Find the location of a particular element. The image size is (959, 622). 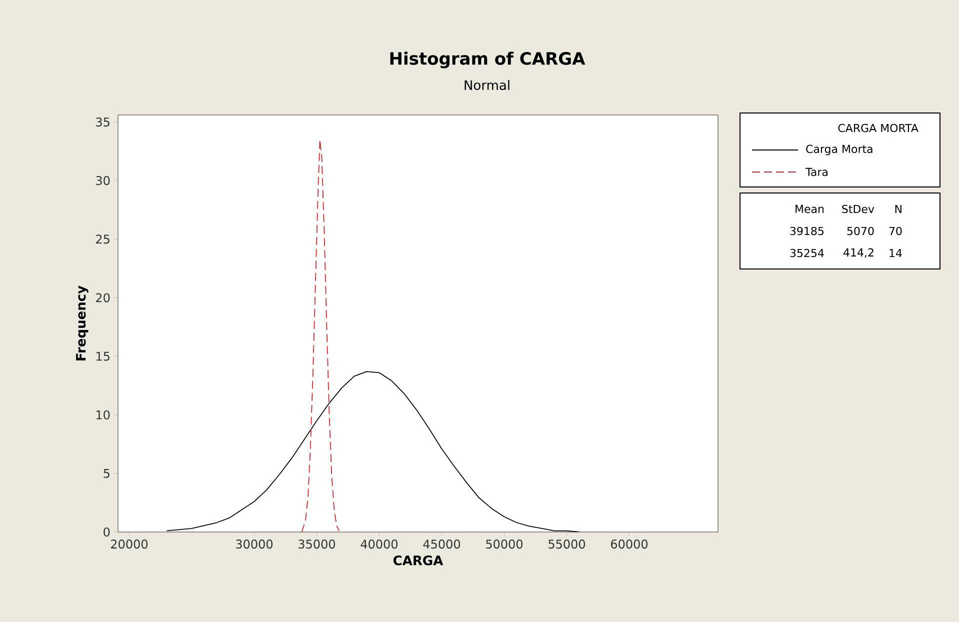

line-series is located at coordinates (320, 335).